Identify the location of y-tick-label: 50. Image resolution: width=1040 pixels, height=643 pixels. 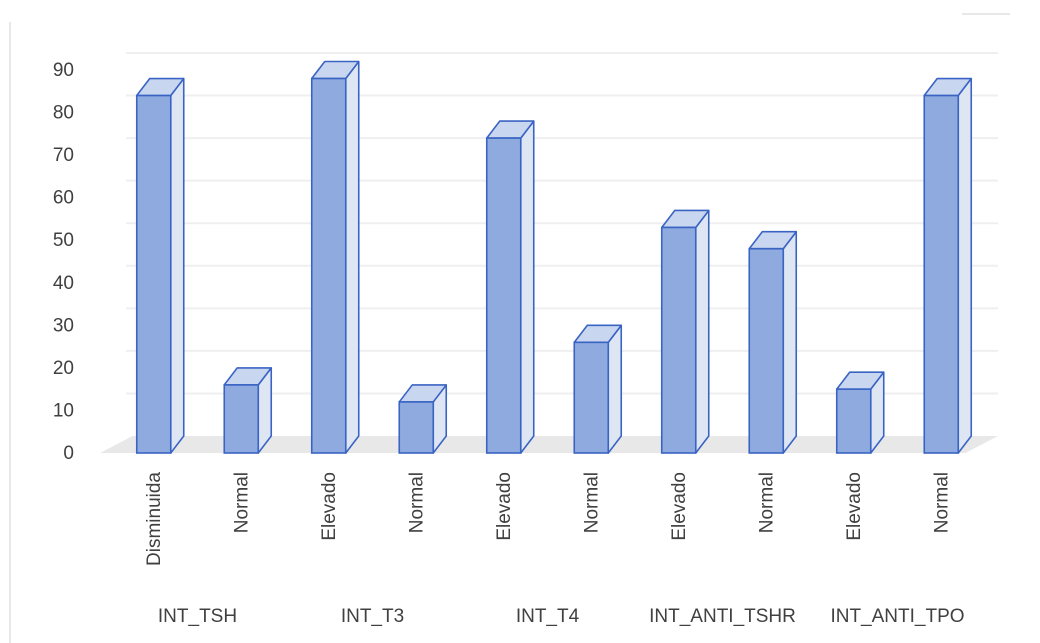
(63, 240).